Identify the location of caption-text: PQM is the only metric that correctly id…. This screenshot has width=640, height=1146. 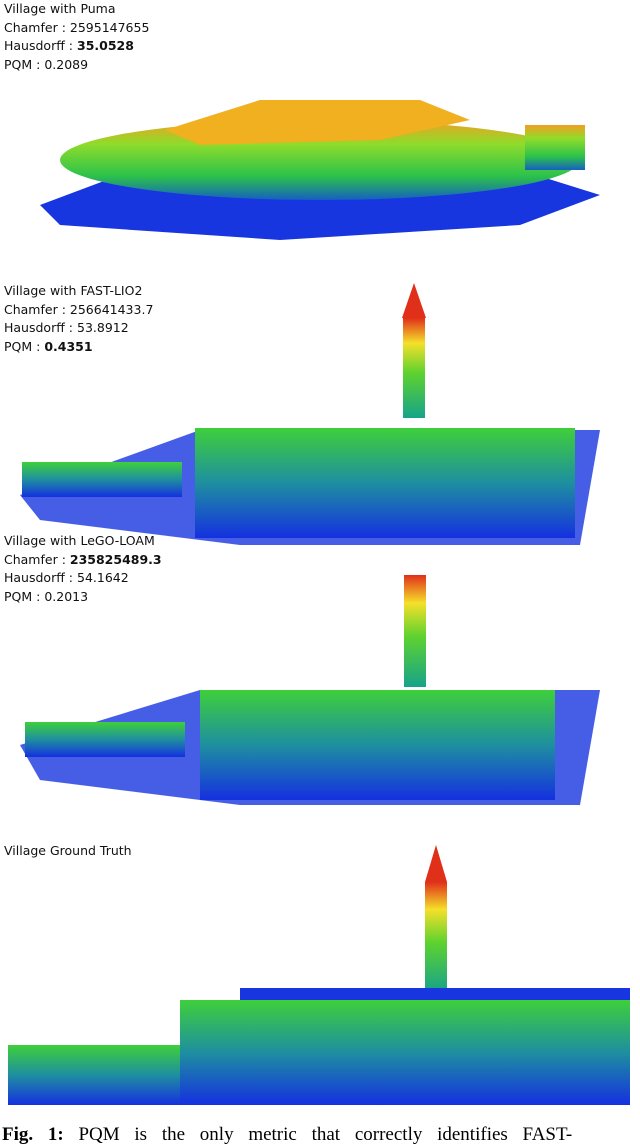
(325, 1134).